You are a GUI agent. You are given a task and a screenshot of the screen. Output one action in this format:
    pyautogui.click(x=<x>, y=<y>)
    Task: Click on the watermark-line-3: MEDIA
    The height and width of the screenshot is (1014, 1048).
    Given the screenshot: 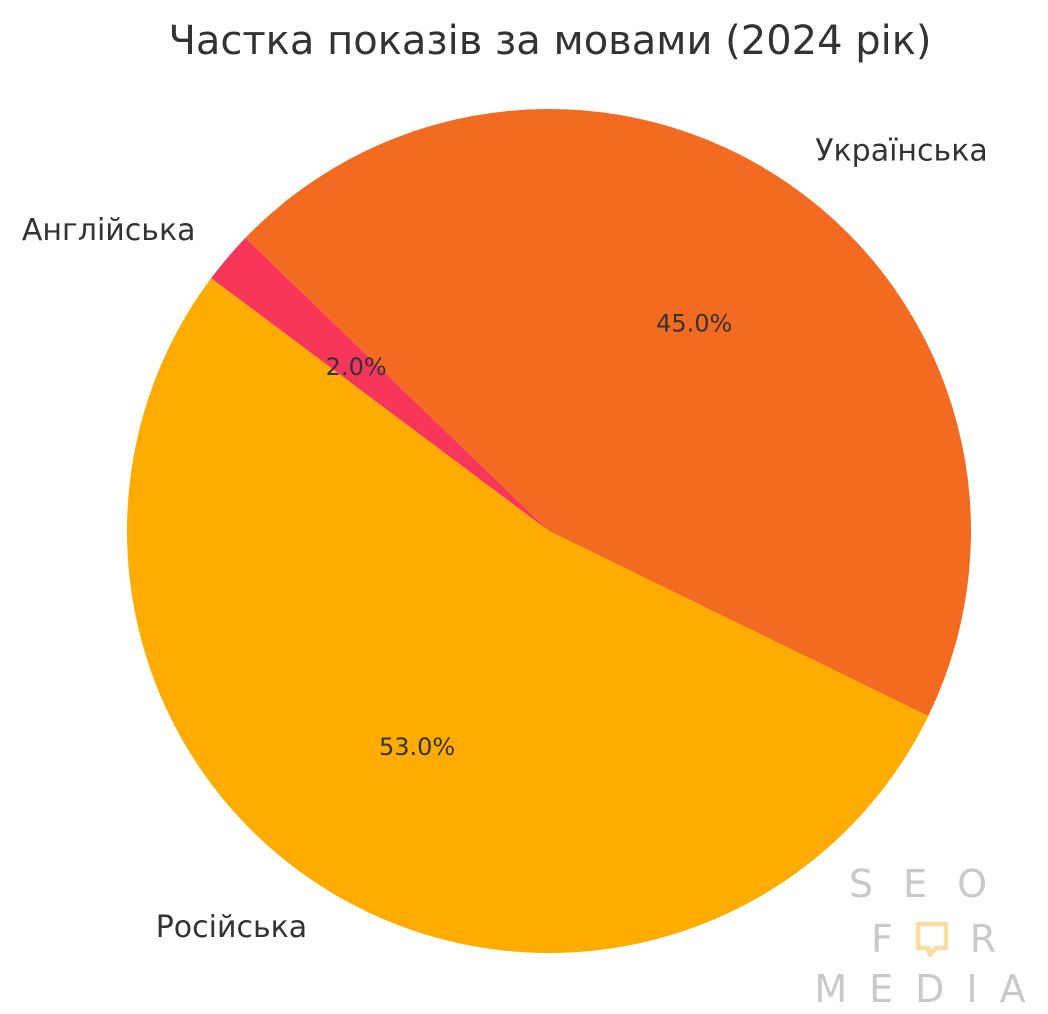 What is the action you would take?
    pyautogui.click(x=930, y=989)
    